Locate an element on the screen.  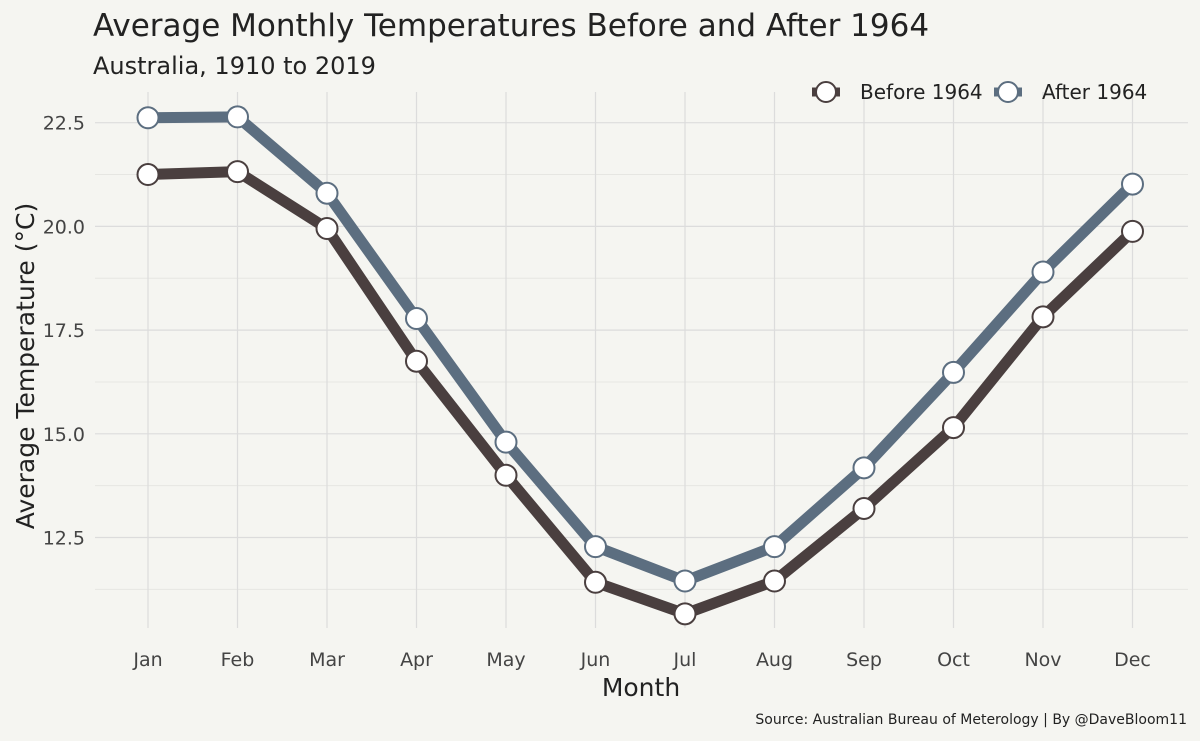
y-axis-title: Average Temperature (°C) is located at coordinates (25, 366).